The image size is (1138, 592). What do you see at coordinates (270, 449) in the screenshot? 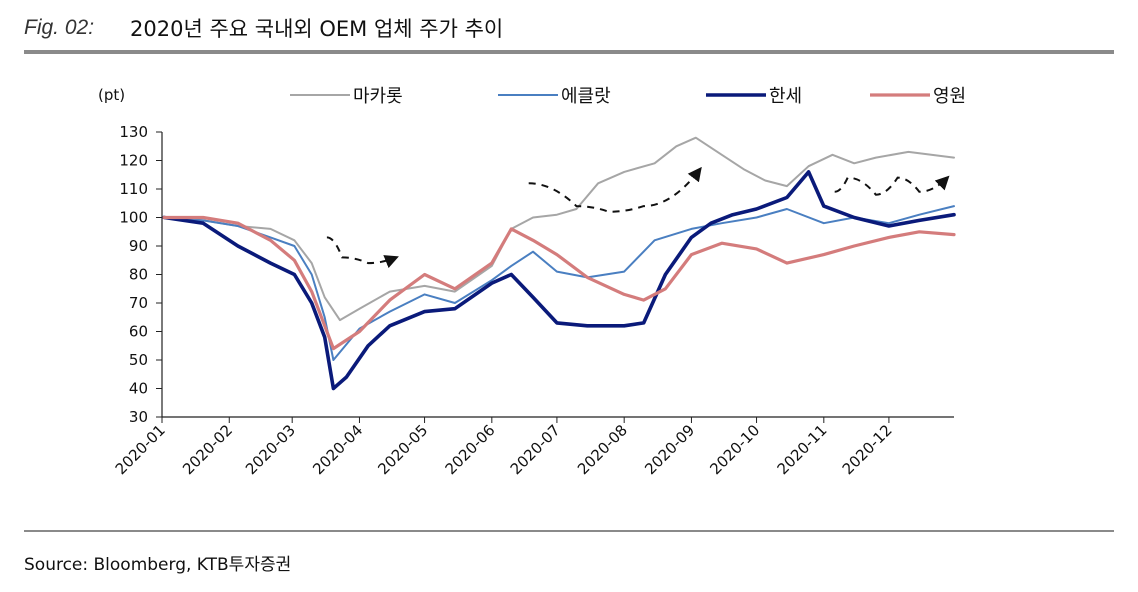
I see `x-tick-label: 2020-03` at bounding box center [270, 449].